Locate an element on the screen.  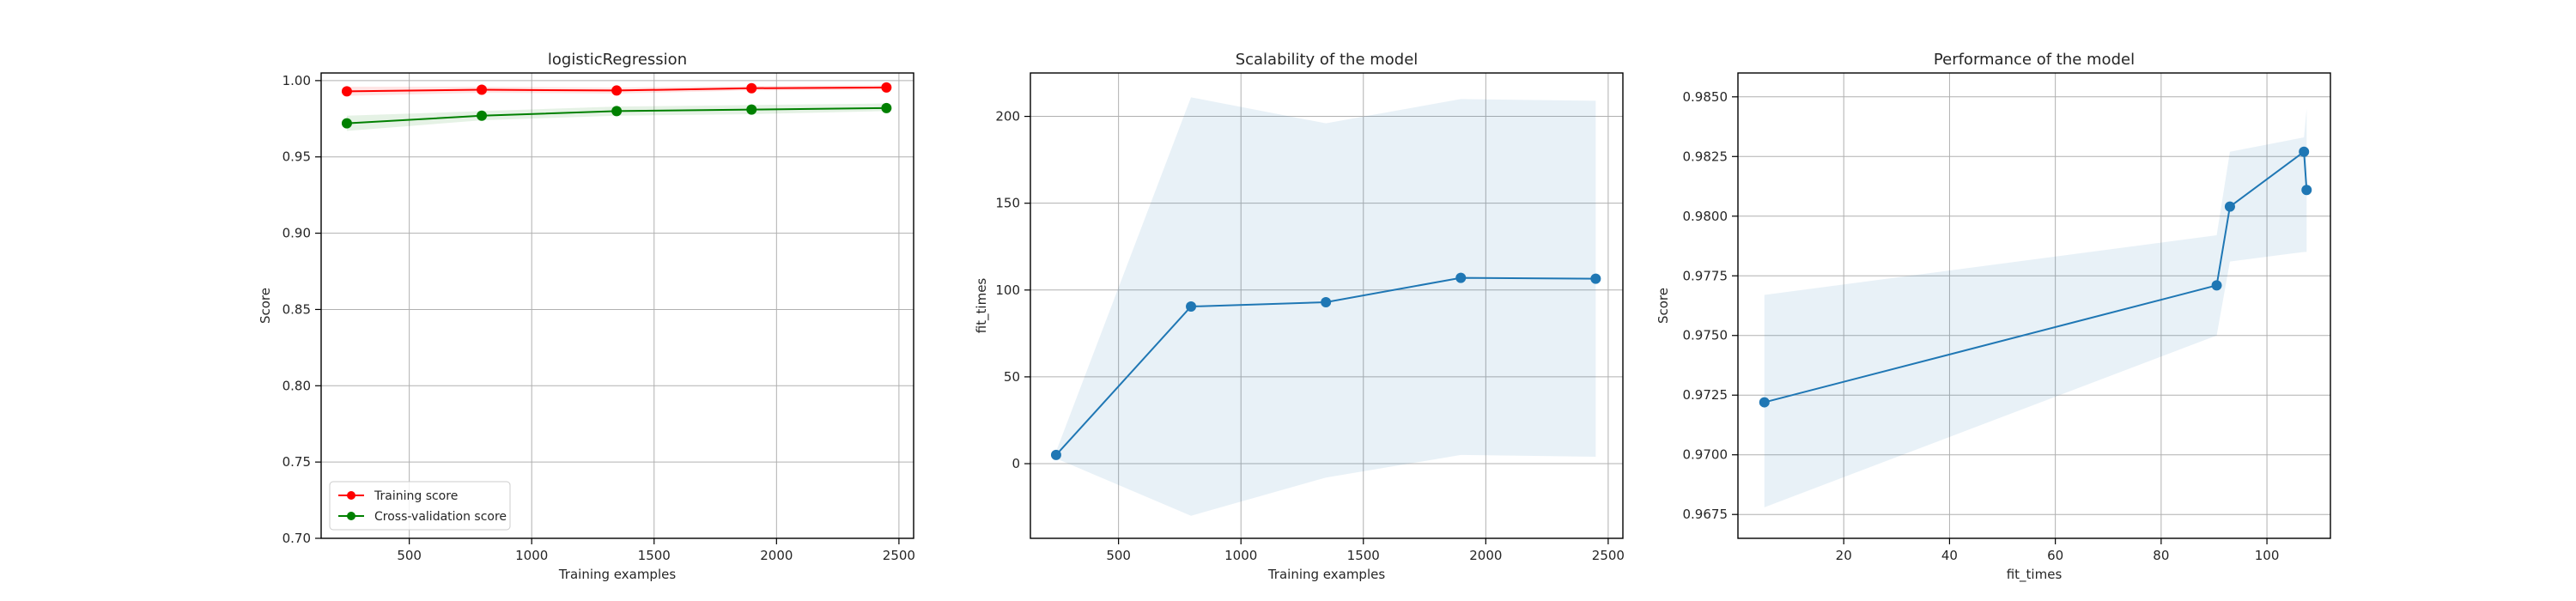
y-tick-label: 0 is located at coordinates (1016, 463).